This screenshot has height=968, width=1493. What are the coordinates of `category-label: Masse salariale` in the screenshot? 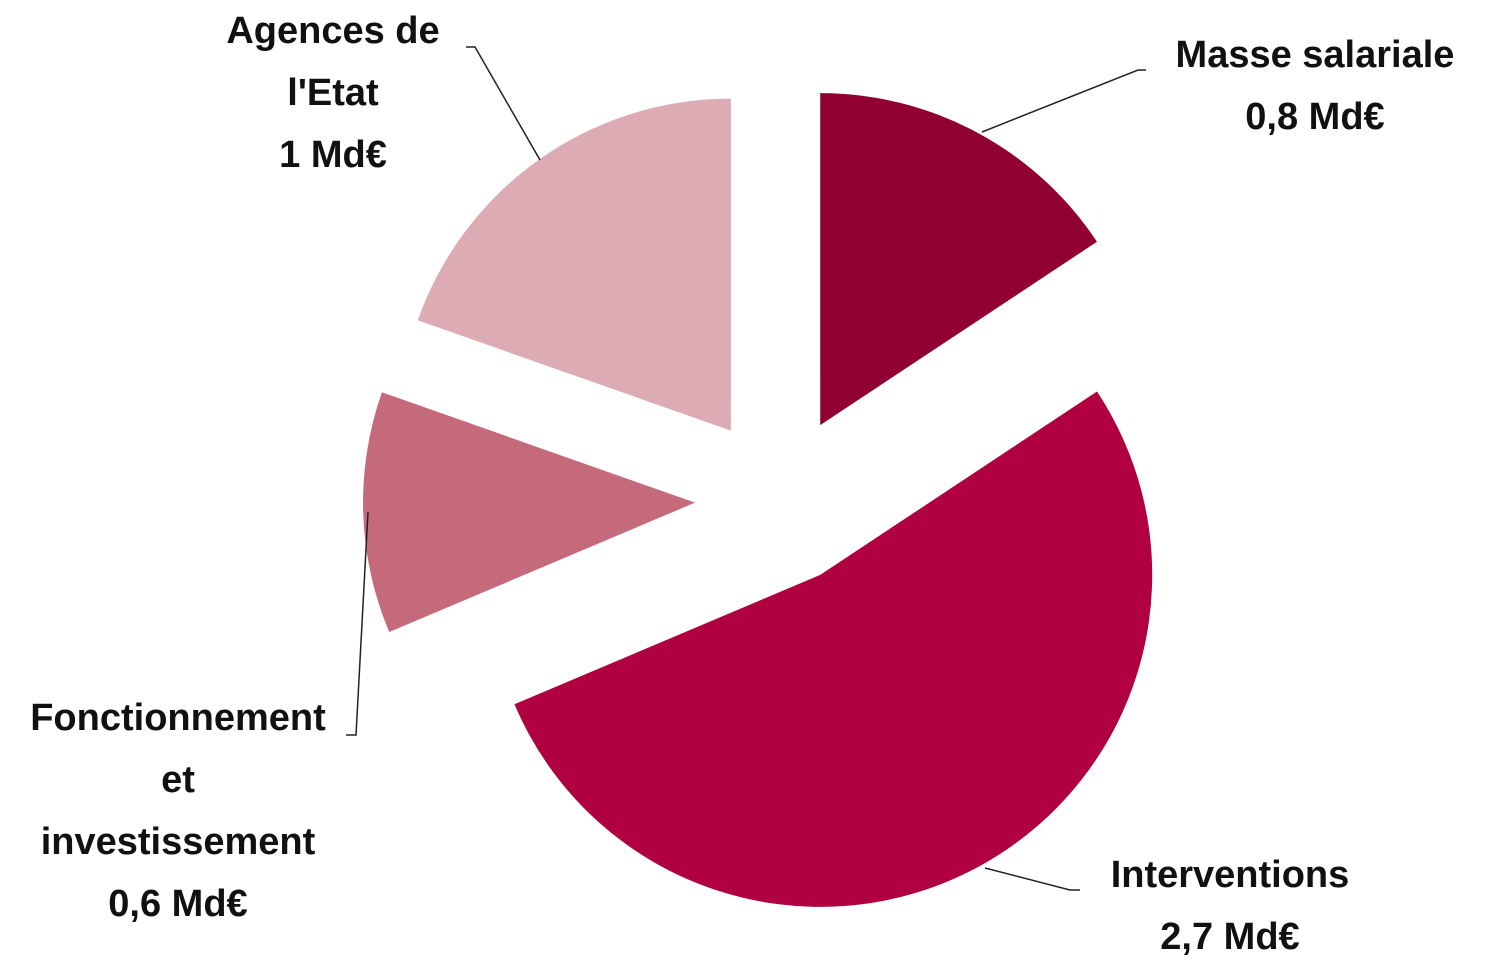 It's located at (1315, 55).